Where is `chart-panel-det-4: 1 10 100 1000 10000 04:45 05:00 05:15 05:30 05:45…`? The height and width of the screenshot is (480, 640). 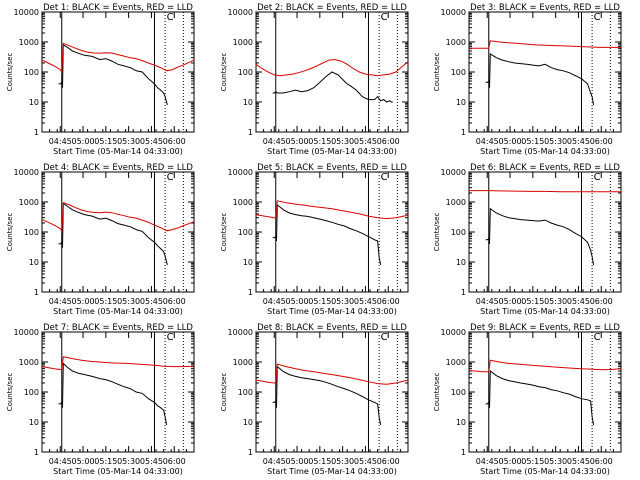 chart-panel-det-4: 1 10 100 1000 10000 04:45 05:00 05:15 05:30 05:45… is located at coordinates (100, 239).